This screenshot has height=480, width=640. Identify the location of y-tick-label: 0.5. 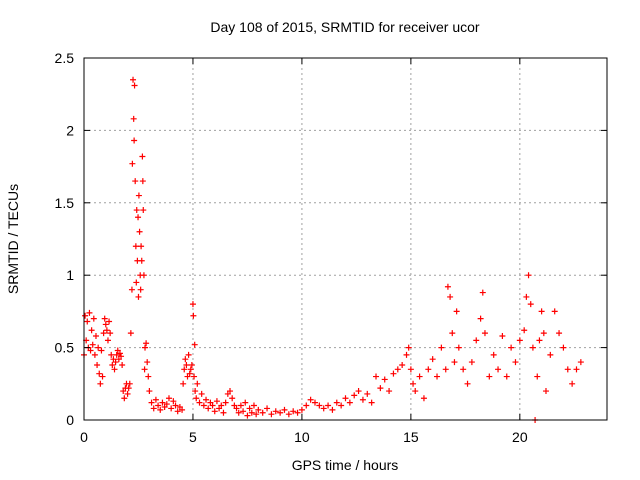
(65, 348).